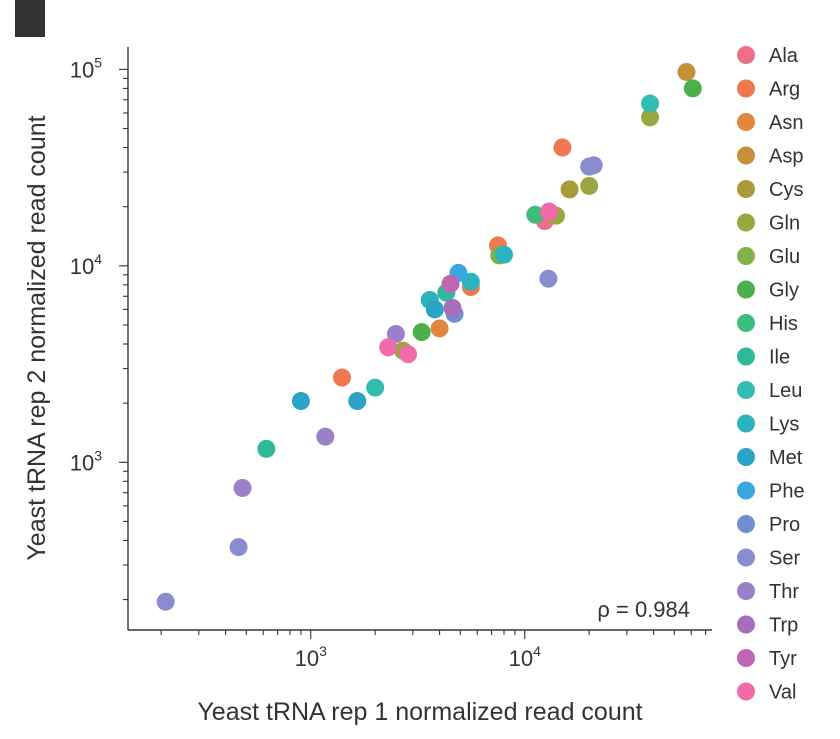  What do you see at coordinates (746, 256) in the screenshot?
I see `legend-marker-glu` at bounding box center [746, 256].